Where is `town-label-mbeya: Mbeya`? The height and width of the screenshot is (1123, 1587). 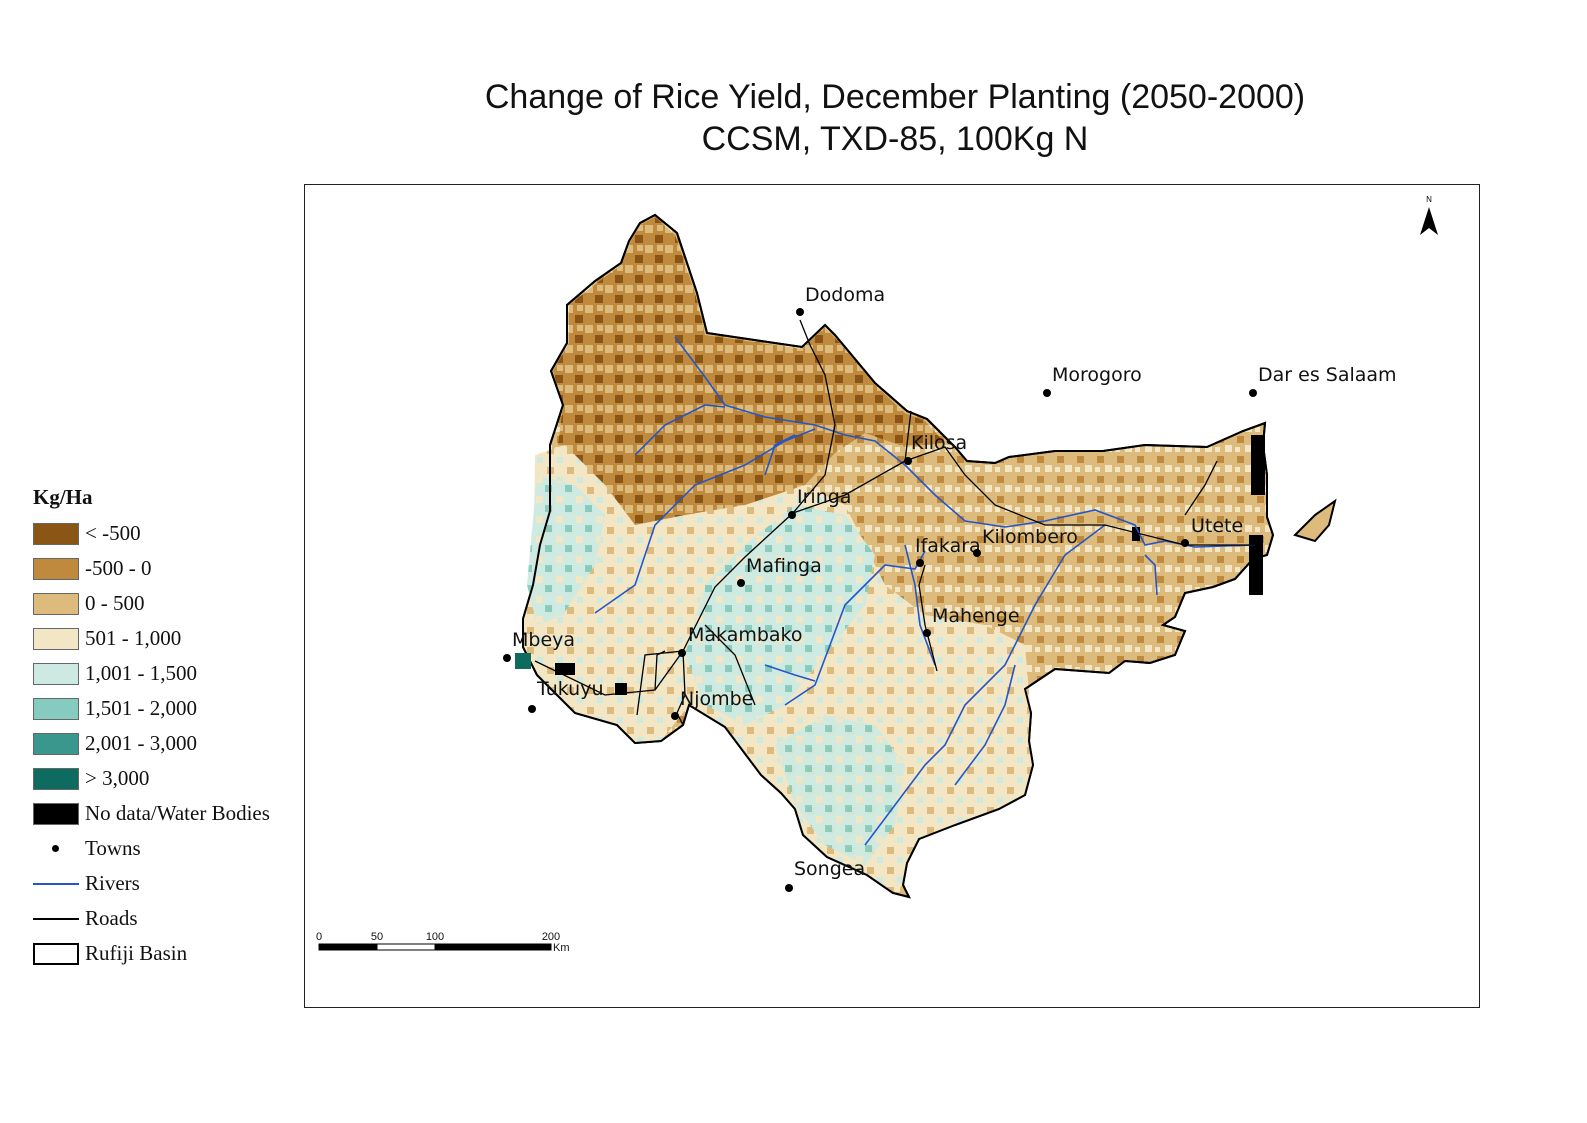
town-label-mbeya: Mbeya is located at coordinates (543, 640).